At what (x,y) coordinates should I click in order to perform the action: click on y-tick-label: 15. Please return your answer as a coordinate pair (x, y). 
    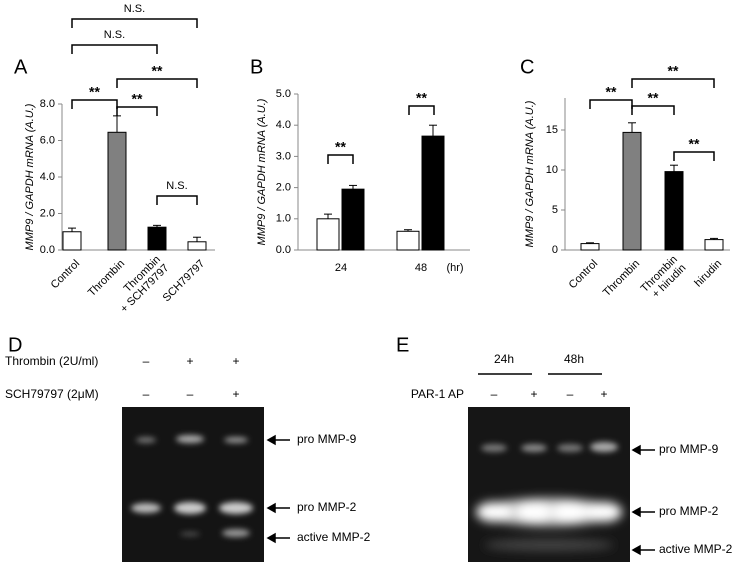
    Looking at the image, I should click on (552, 130).